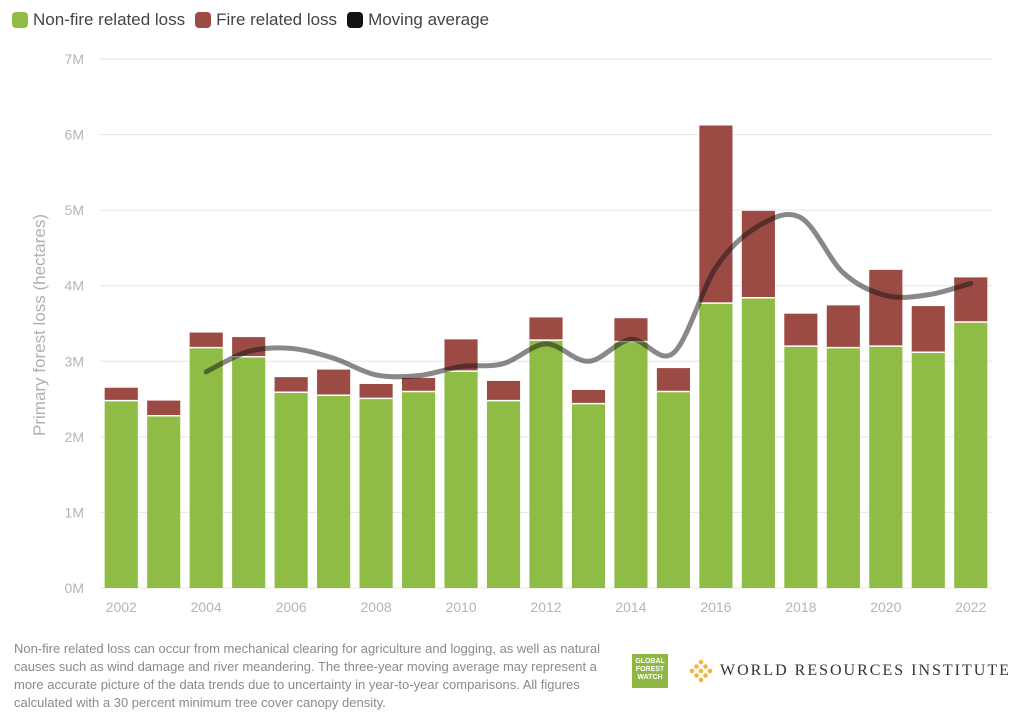 The height and width of the screenshot is (720, 1024). Describe the element at coordinates (39, 325) in the screenshot. I see `y-axis-label: Primary forest loss (hectares)` at that location.